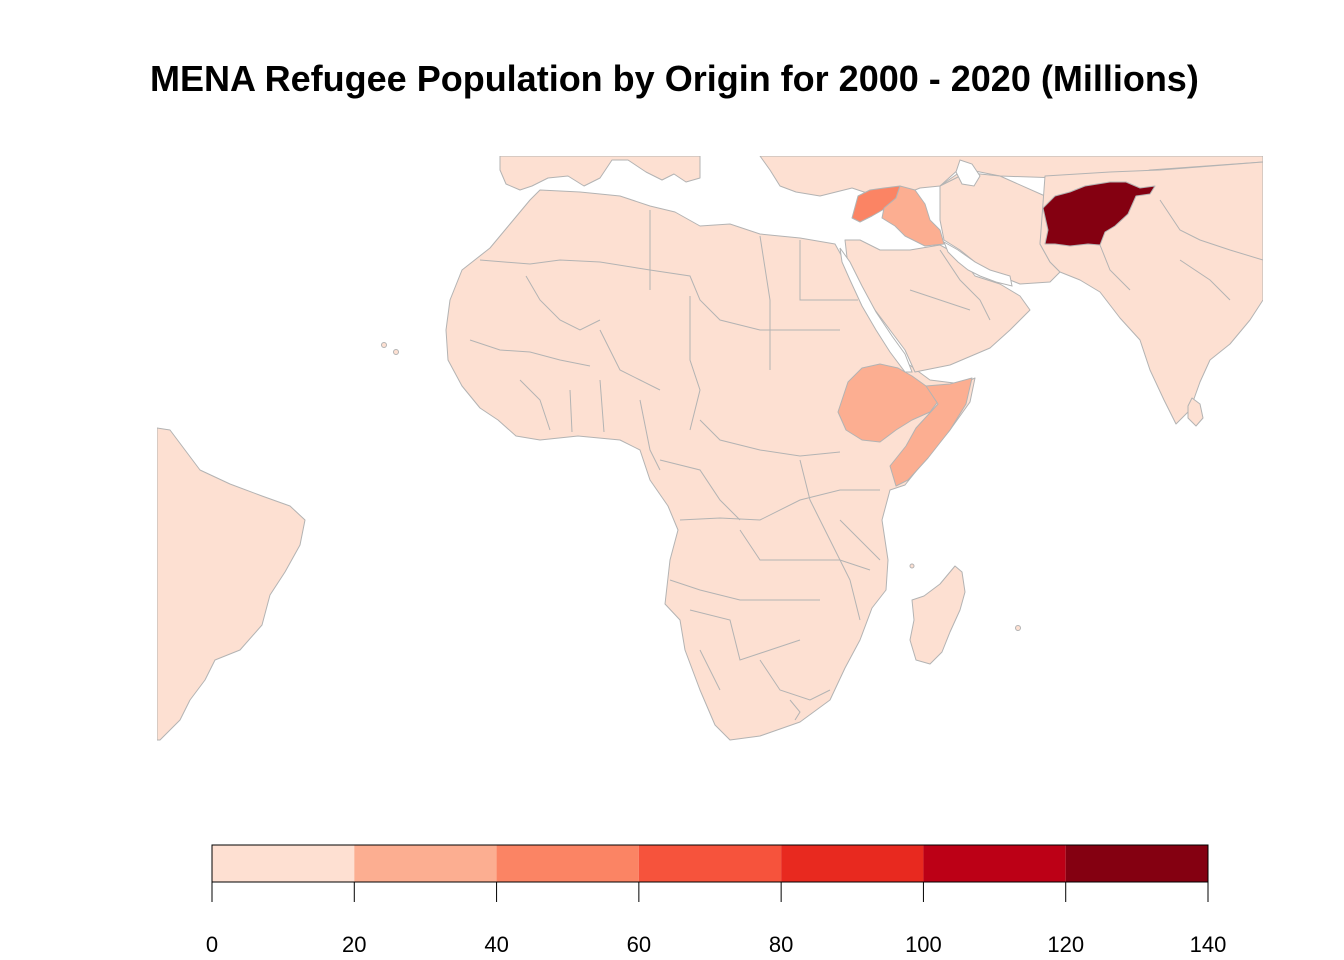 Image resolution: width=1344 pixels, height=960 pixels. I want to click on comoros-islands, so click(912, 566).